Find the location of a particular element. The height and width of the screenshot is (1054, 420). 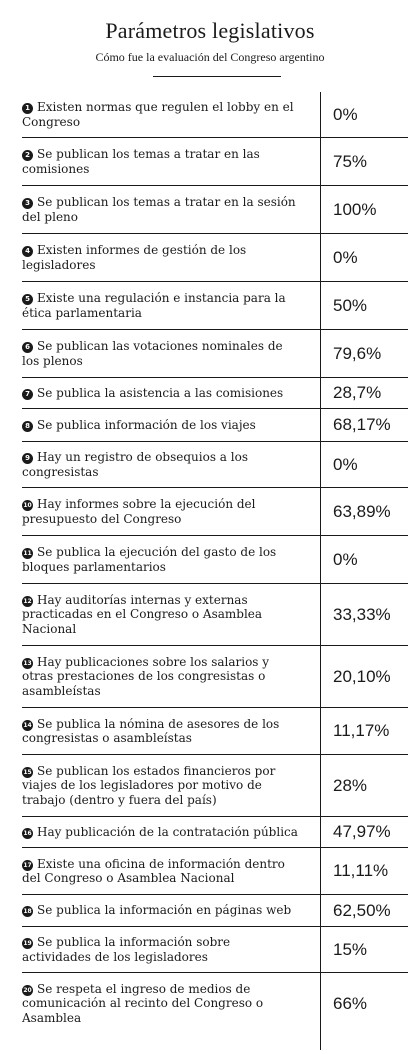

parameter-value: 33,33% is located at coordinates (362, 614).